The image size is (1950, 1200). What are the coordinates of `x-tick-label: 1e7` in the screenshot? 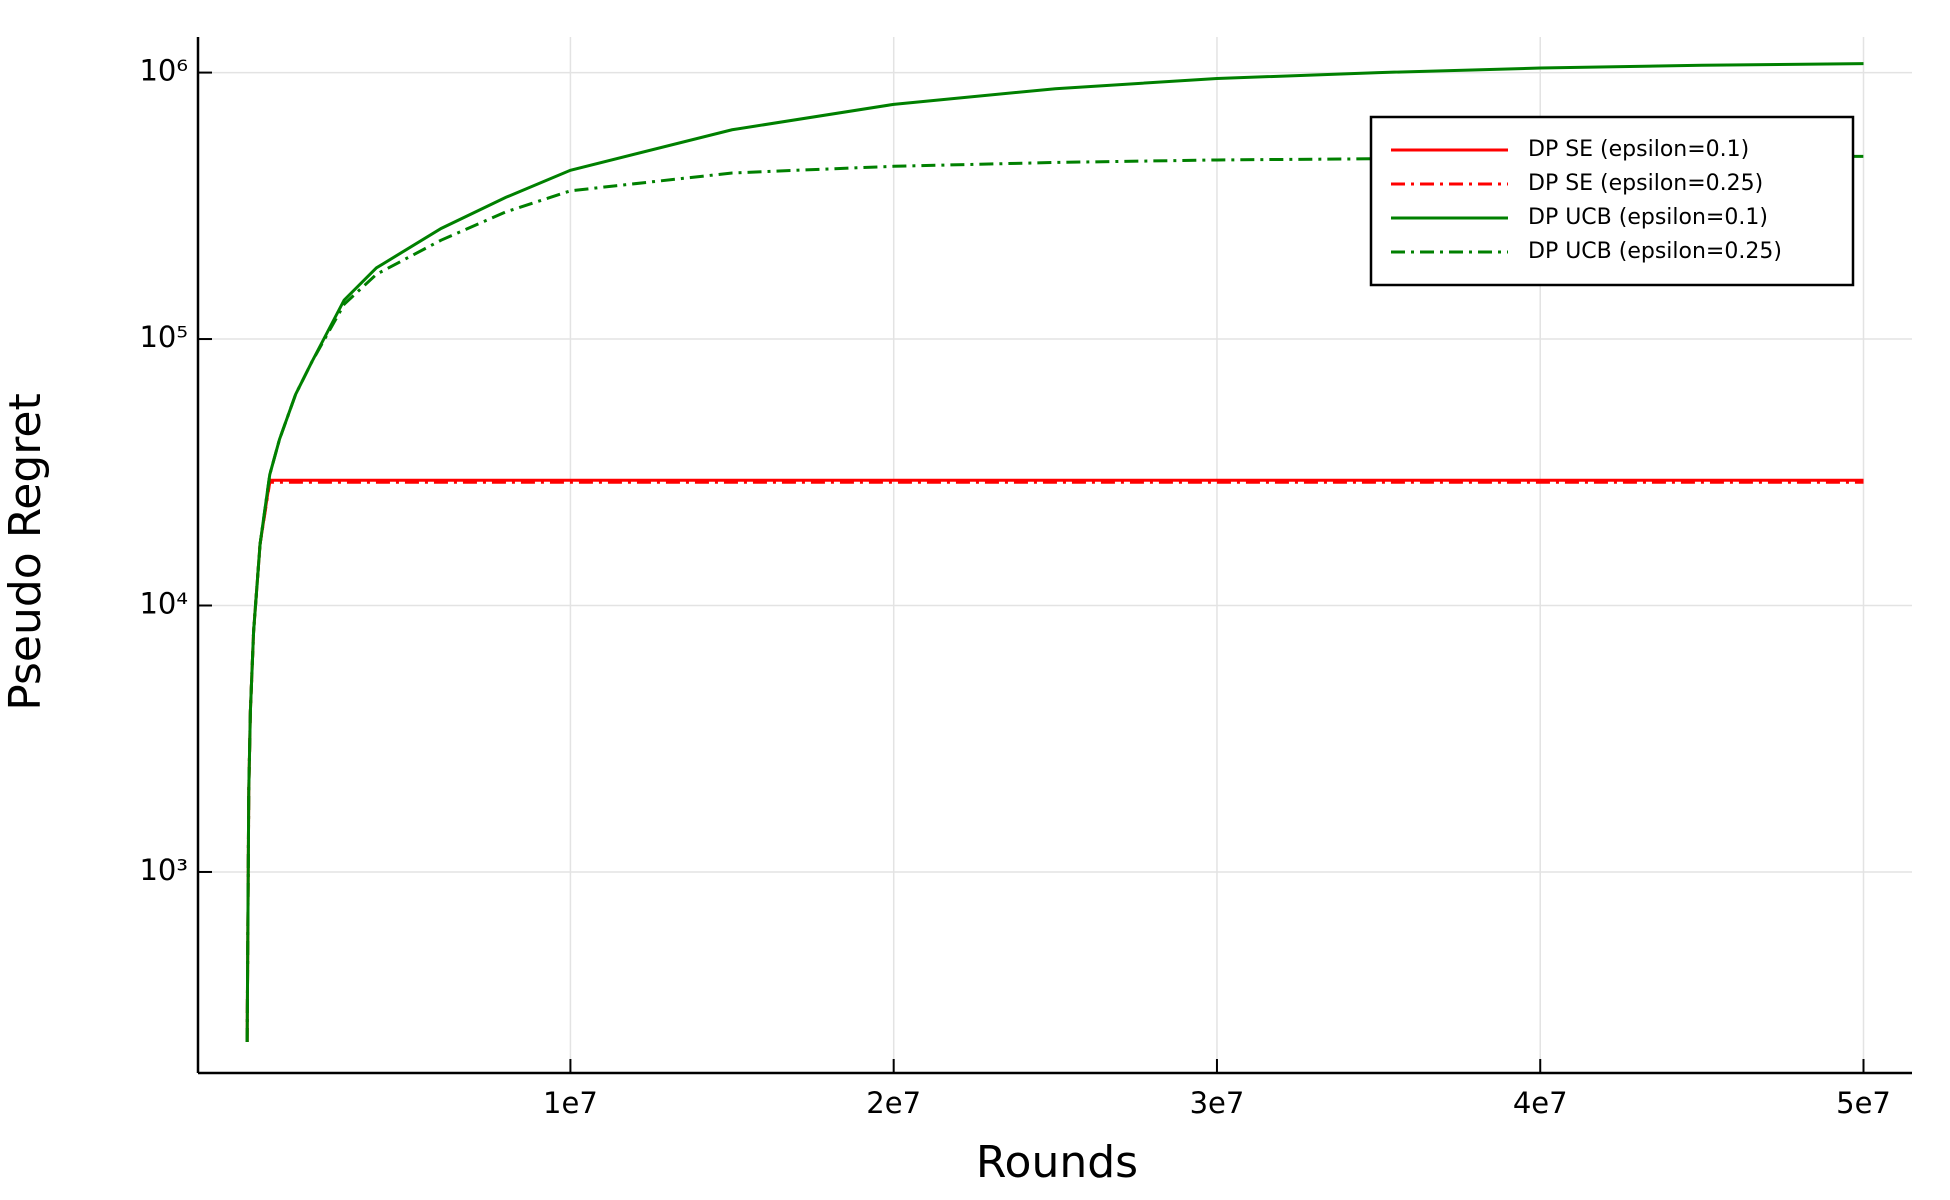 It's located at (570, 1103).